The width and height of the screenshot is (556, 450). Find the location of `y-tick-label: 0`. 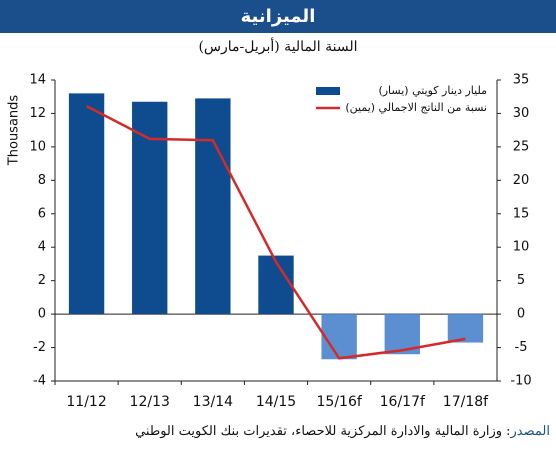

y-tick-label: 0 is located at coordinates (42, 314).